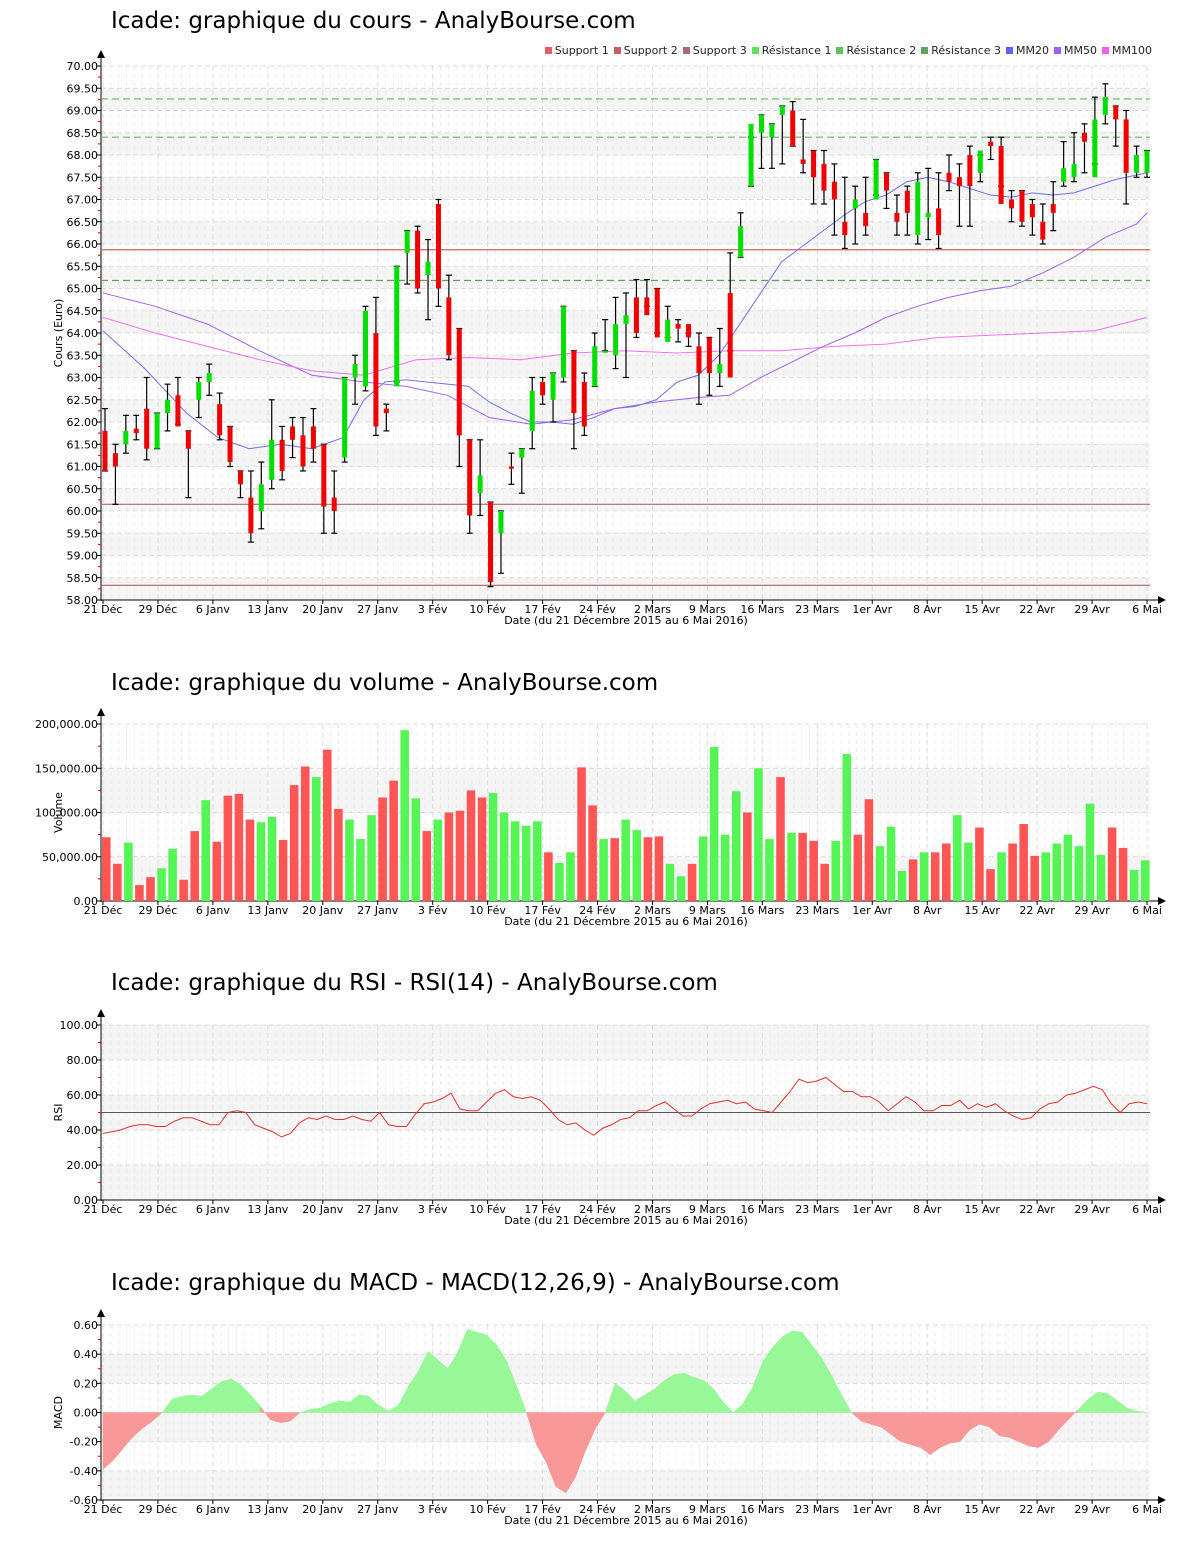 This screenshot has height=1550, width=1200. What do you see at coordinates (79, 1025) in the screenshot?
I see `svg-text: 100.00` at bounding box center [79, 1025].